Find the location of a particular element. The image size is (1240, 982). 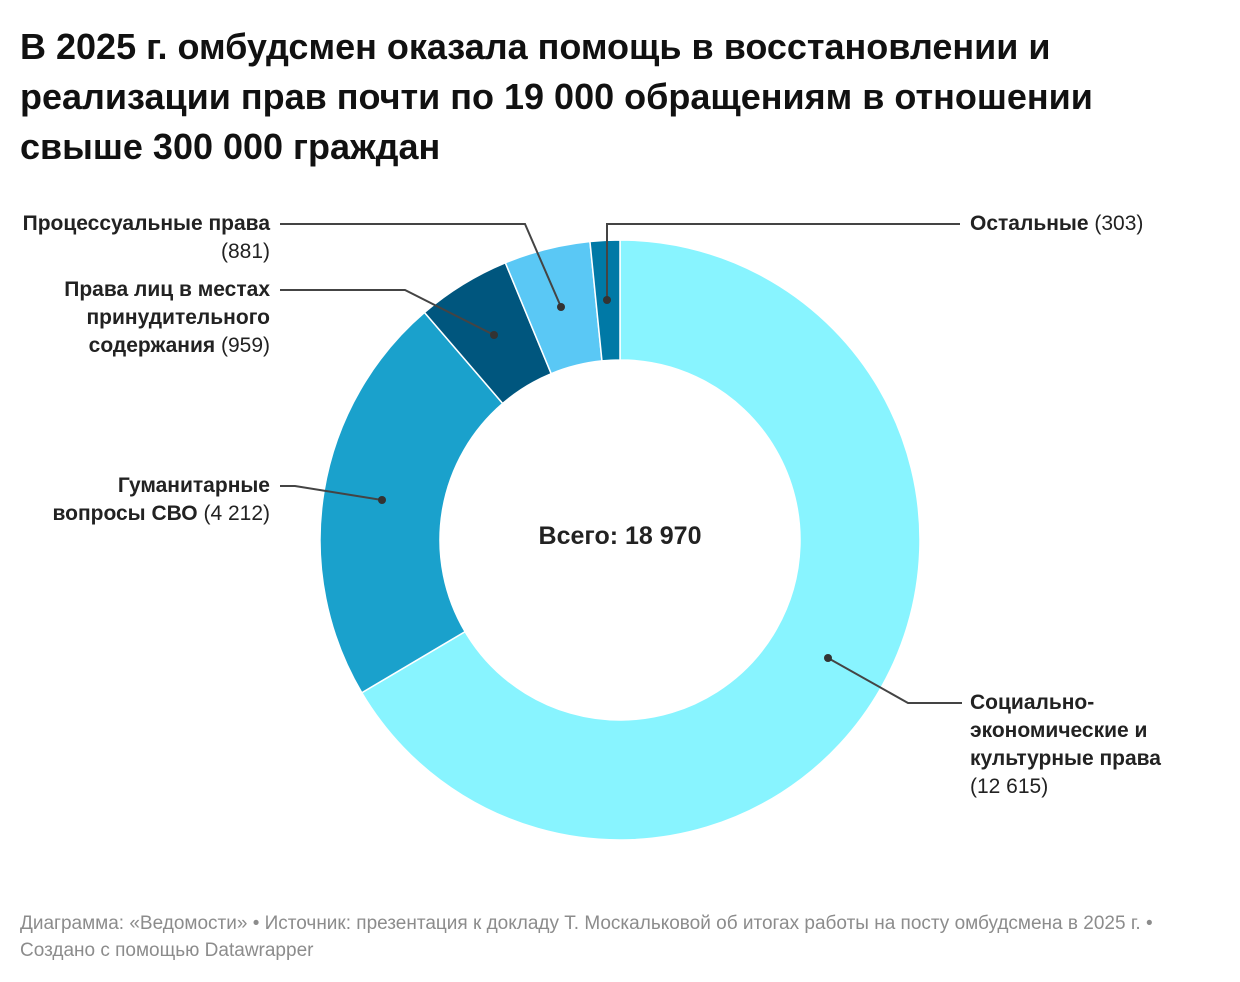

label-other-value: (303) is located at coordinates (1119, 223).